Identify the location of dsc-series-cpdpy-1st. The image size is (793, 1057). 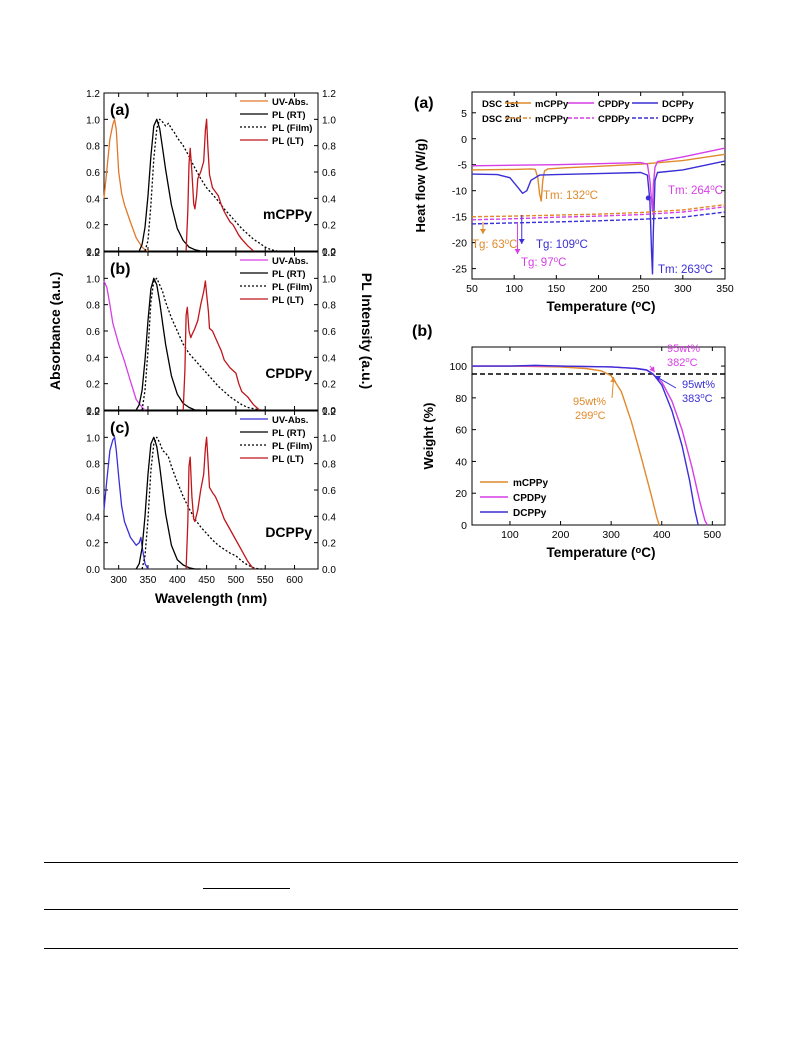
(598, 180).